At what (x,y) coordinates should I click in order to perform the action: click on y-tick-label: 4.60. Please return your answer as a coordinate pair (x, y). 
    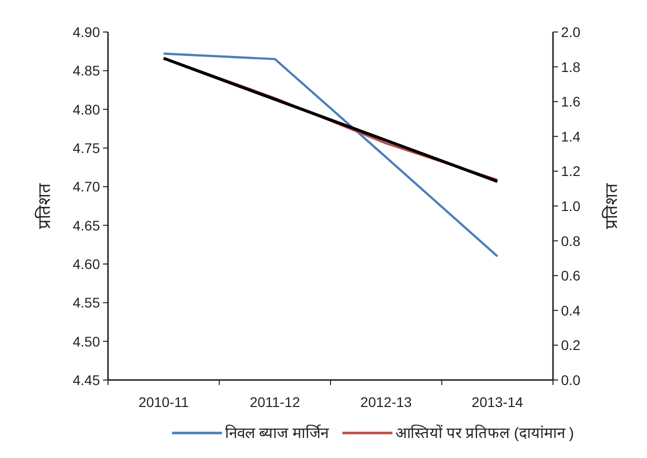
    Looking at the image, I should click on (86, 264).